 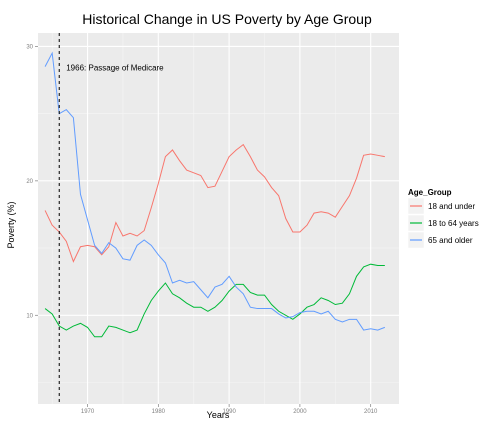 I want to click on x-tick-label: 2000, so click(x=300, y=412).